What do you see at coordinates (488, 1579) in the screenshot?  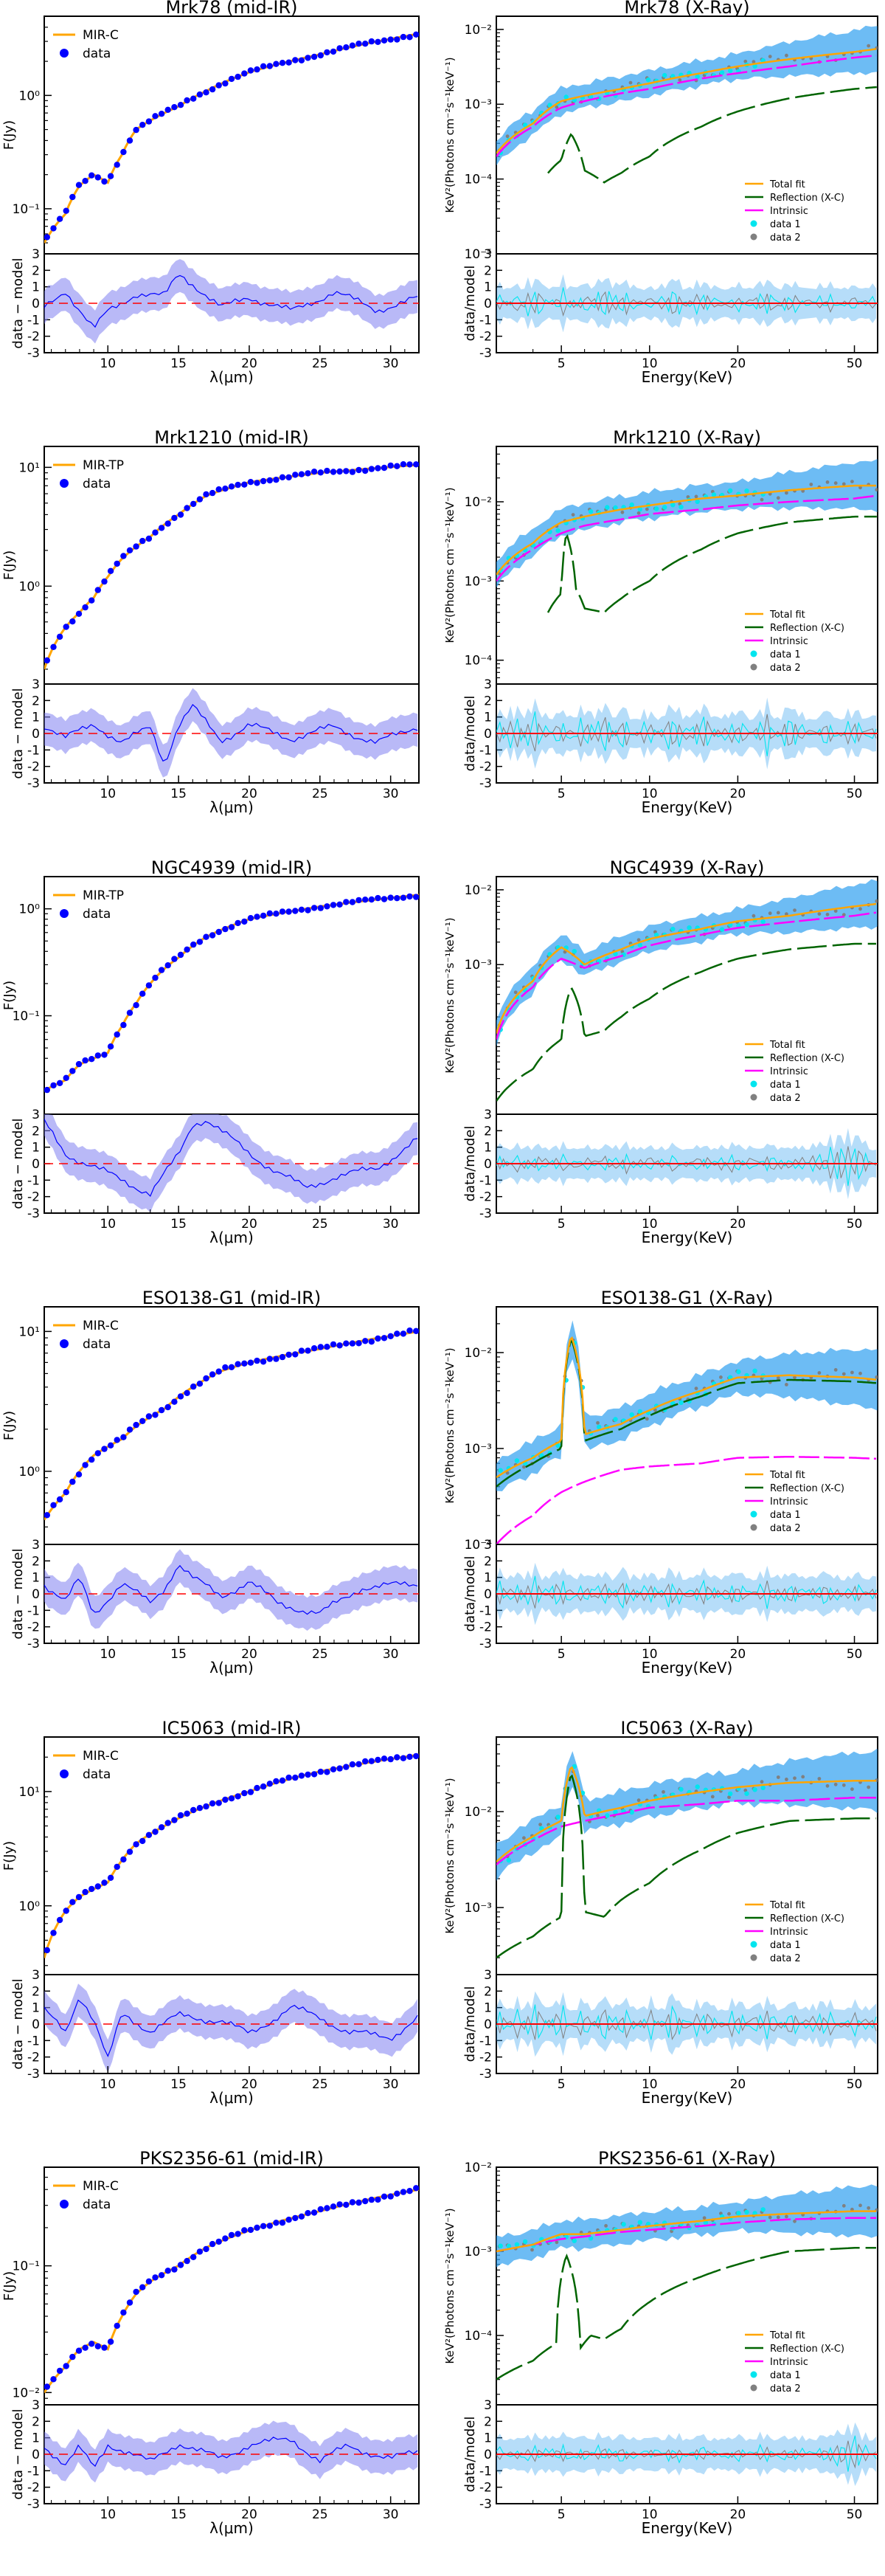 I see `residual-ytick-label: 1` at bounding box center [488, 1579].